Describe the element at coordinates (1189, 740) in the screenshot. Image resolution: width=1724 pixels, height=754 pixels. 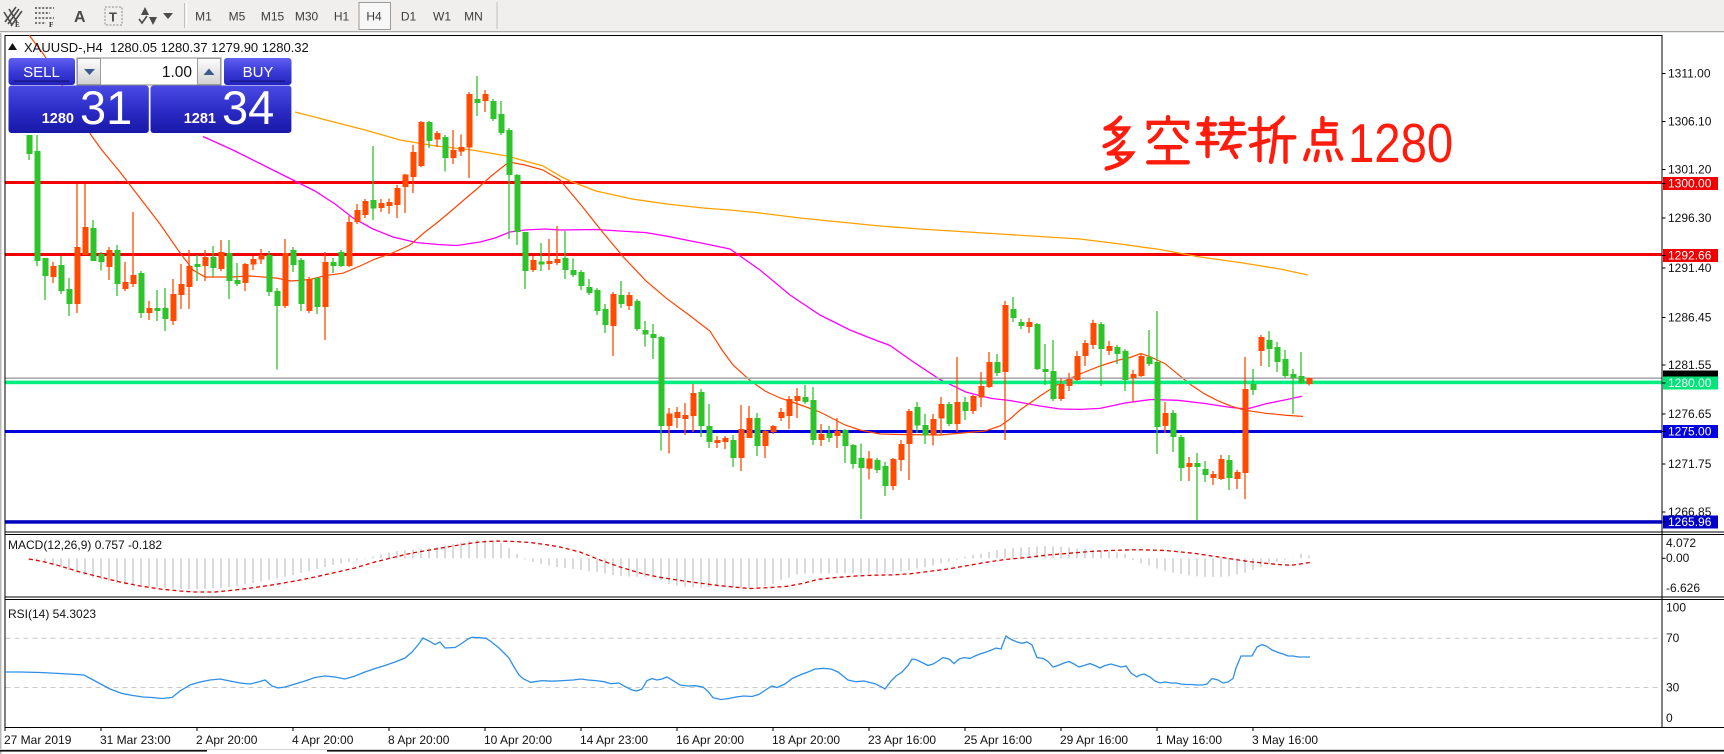
I see `svg-text: 1 May 16:00` at that location.